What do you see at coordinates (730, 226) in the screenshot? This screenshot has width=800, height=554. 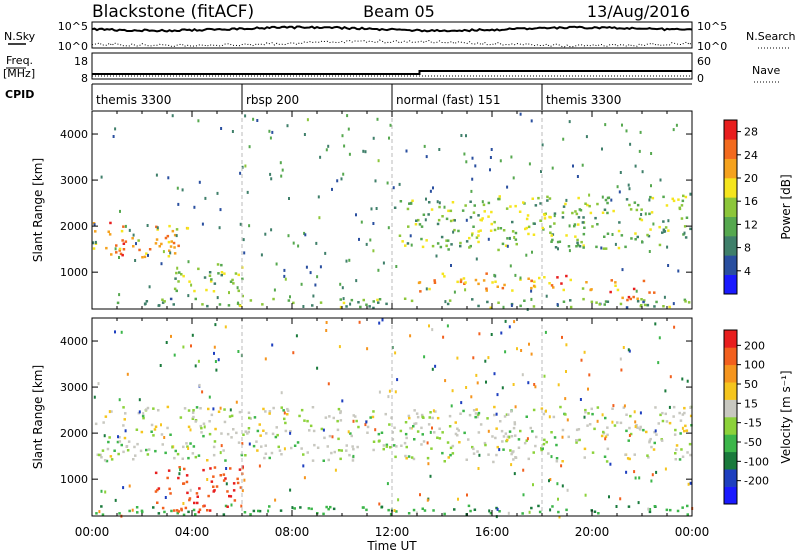 I see `colorbar-swatch` at bounding box center [730, 226].